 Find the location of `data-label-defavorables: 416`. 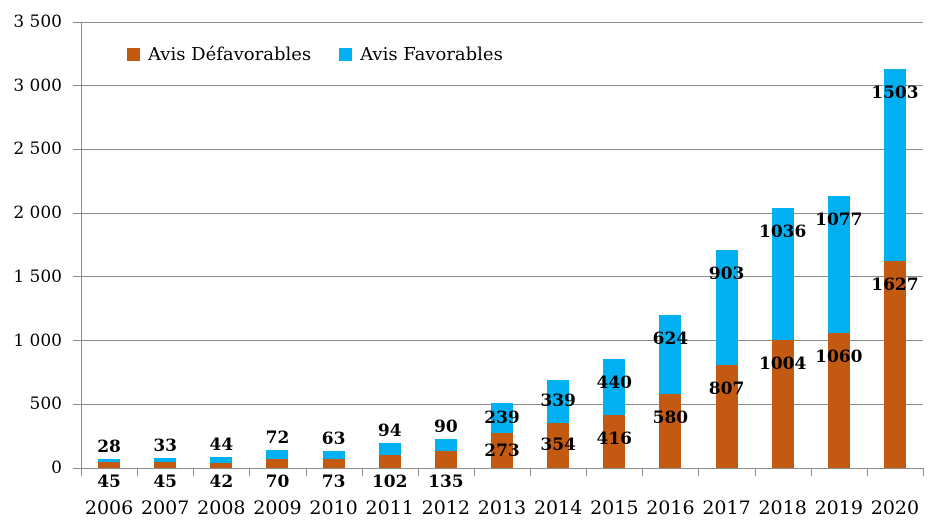

data-label-defavorables: 416 is located at coordinates (614, 438).